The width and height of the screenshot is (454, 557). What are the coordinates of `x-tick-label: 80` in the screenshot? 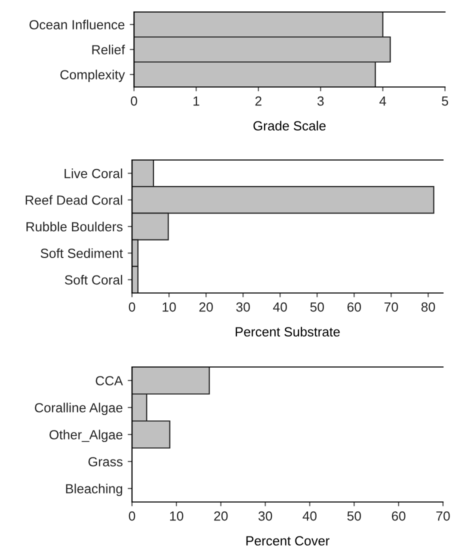 It's located at (428, 307).